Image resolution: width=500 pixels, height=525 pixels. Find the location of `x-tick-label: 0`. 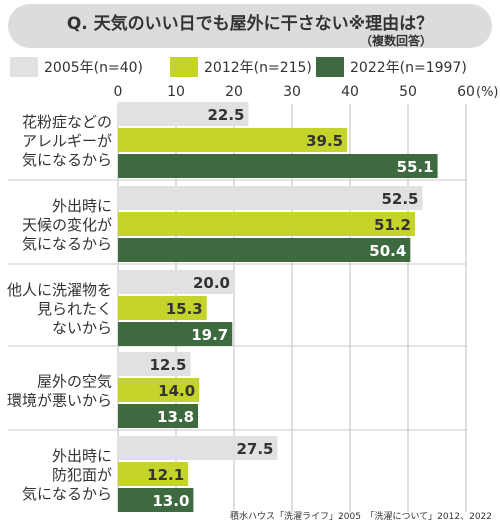

x-tick-label: 0 is located at coordinates (118, 92).